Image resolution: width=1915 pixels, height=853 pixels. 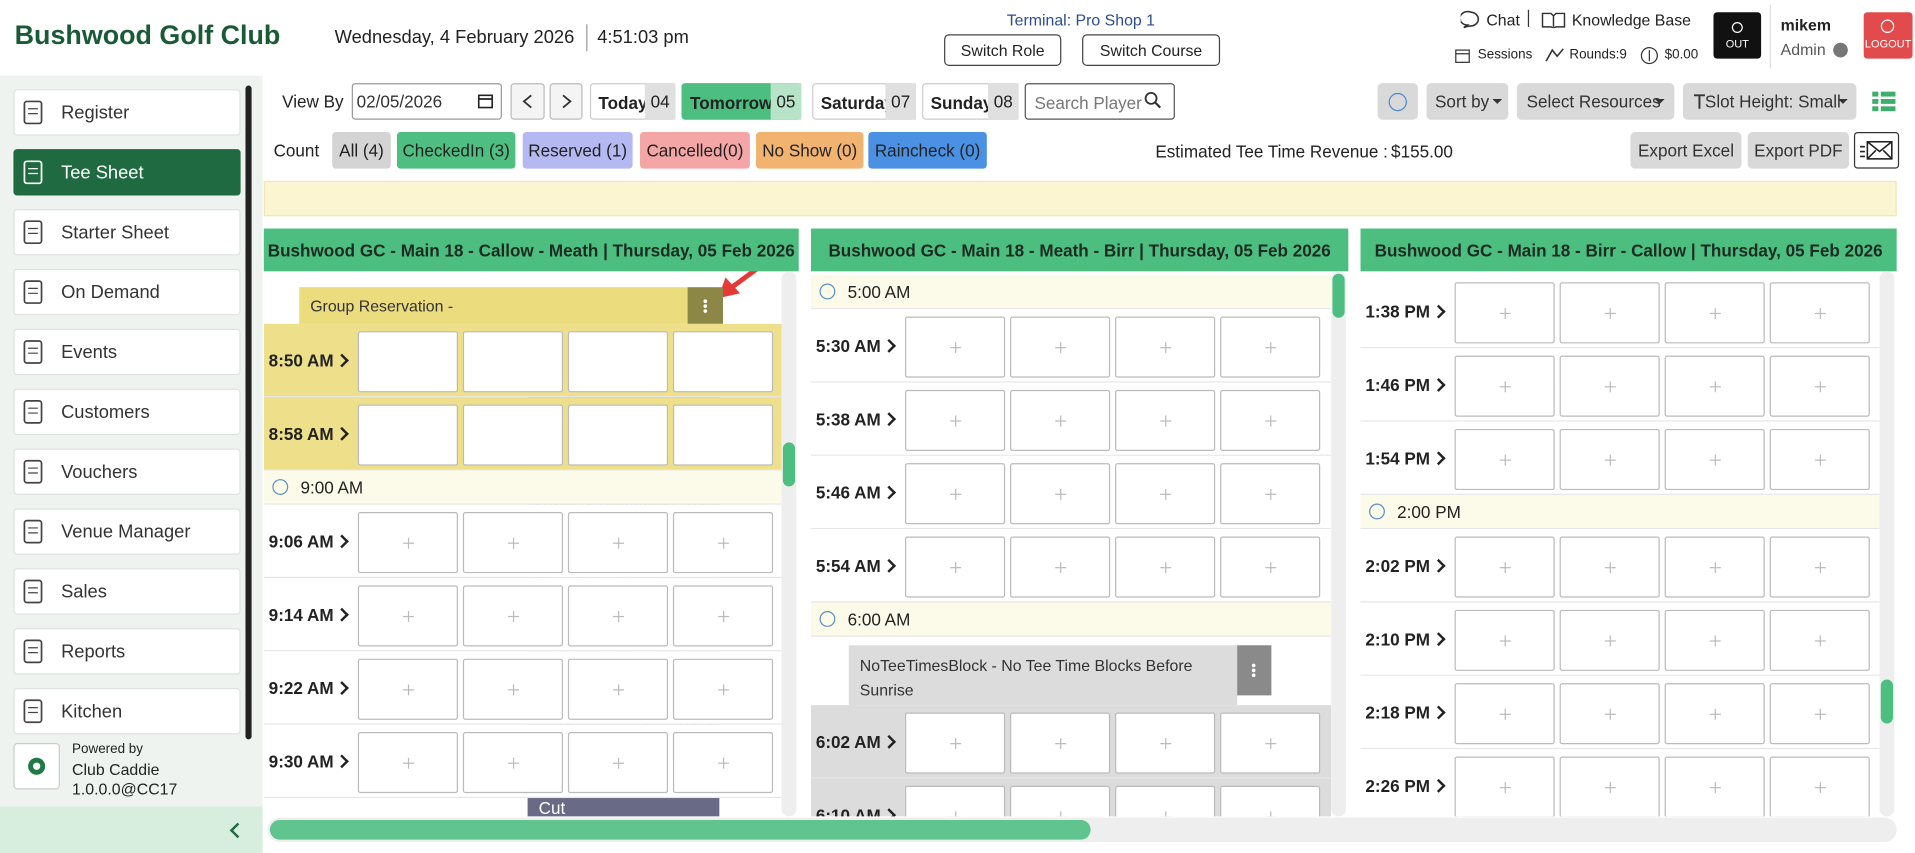 What do you see at coordinates (1798, 150) in the screenshot?
I see `export-pdf-button: Export PDF` at bounding box center [1798, 150].